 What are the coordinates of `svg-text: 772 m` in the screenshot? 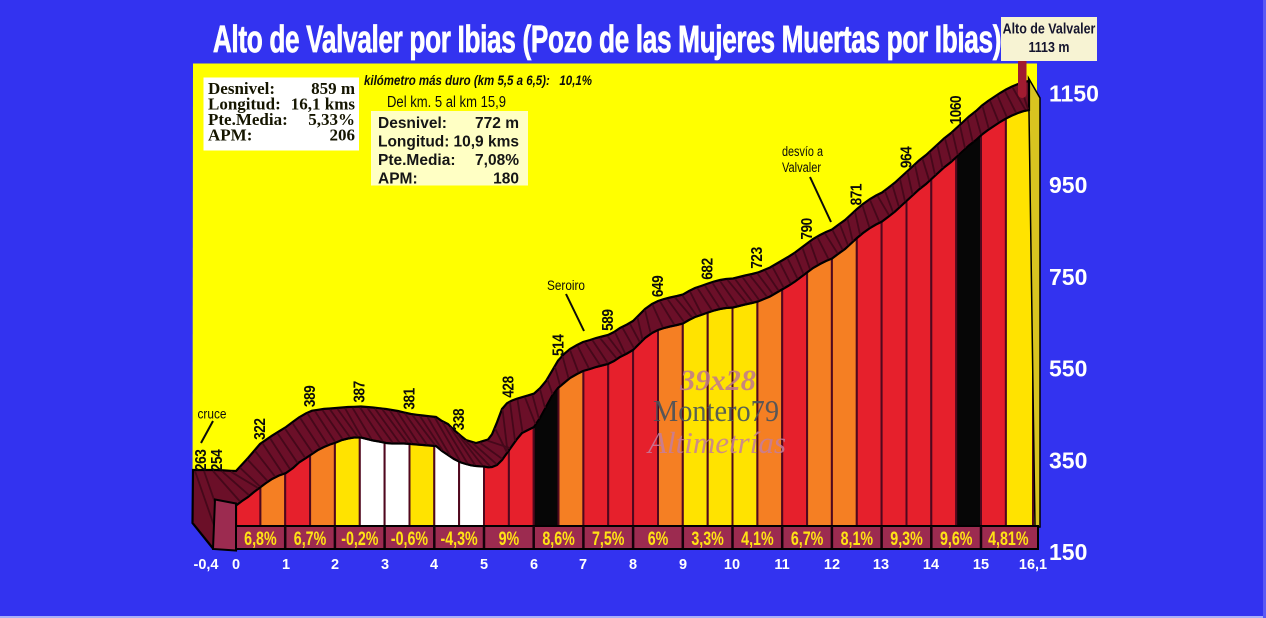 It's located at (497, 123).